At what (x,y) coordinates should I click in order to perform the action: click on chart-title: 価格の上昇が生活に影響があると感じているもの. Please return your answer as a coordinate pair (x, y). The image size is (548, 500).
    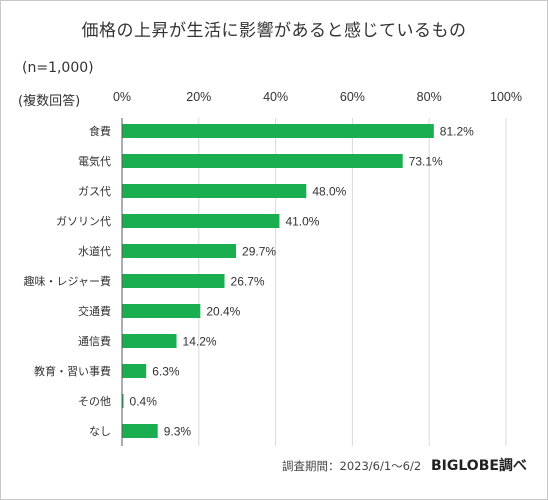
    Looking at the image, I should click on (274, 31).